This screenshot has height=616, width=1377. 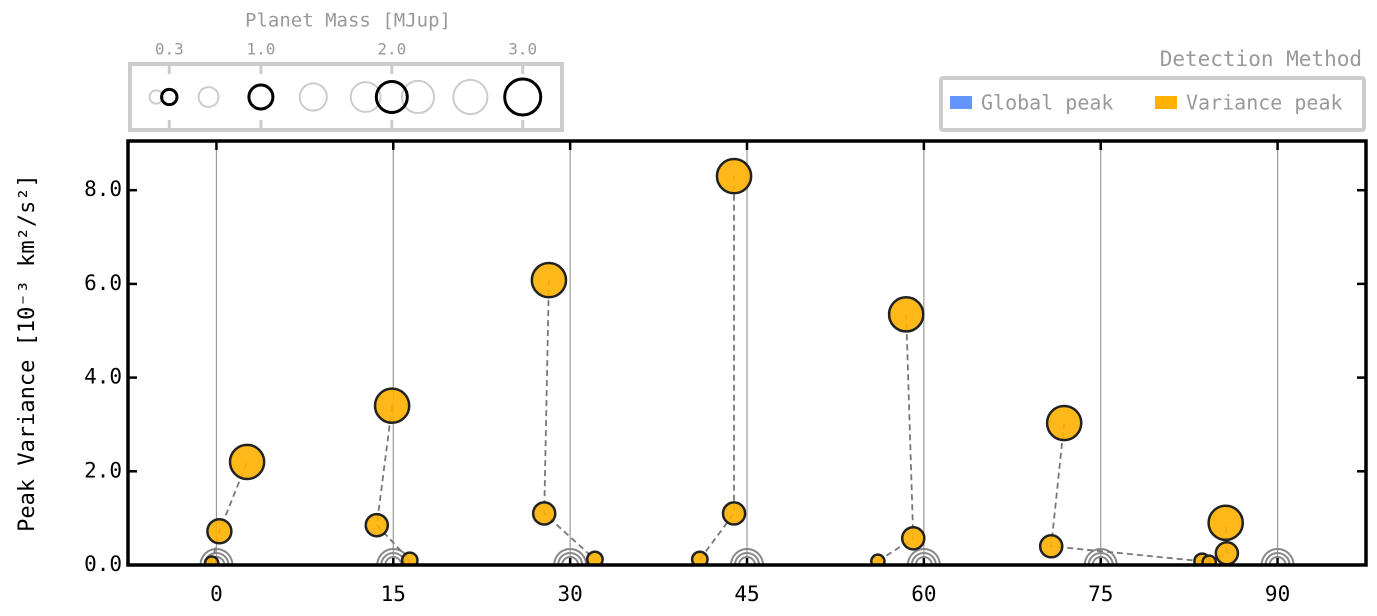 What do you see at coordinates (348, 21) in the screenshot?
I see `size-legend-title: Planet Mass [MJup]` at bounding box center [348, 21].